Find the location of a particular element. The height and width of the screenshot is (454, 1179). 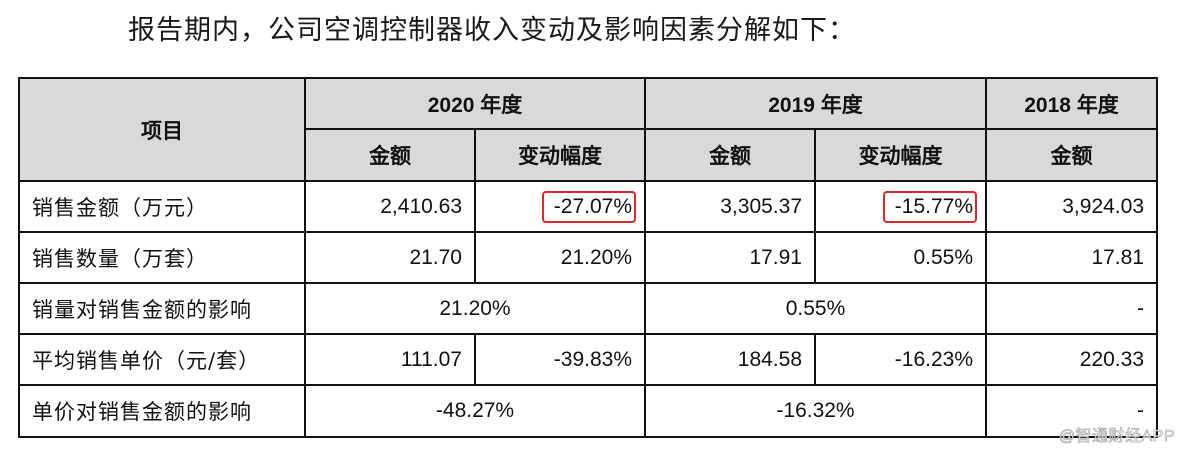

cell-2019-amount: 17.91 is located at coordinates (730, 257).